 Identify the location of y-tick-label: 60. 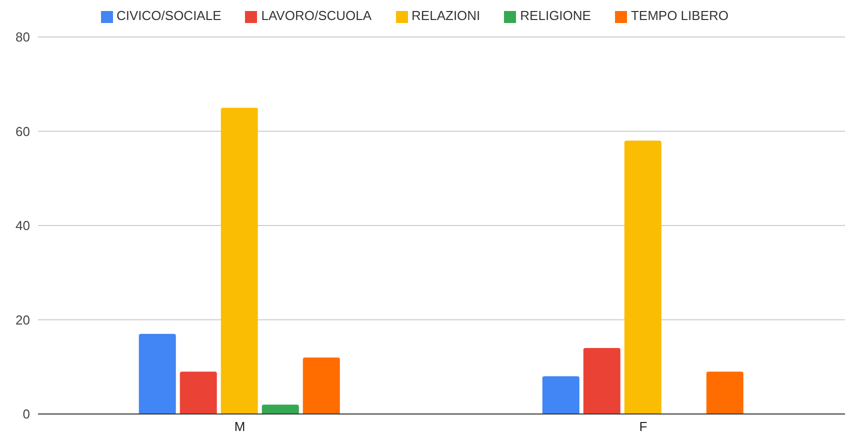
(23, 131).